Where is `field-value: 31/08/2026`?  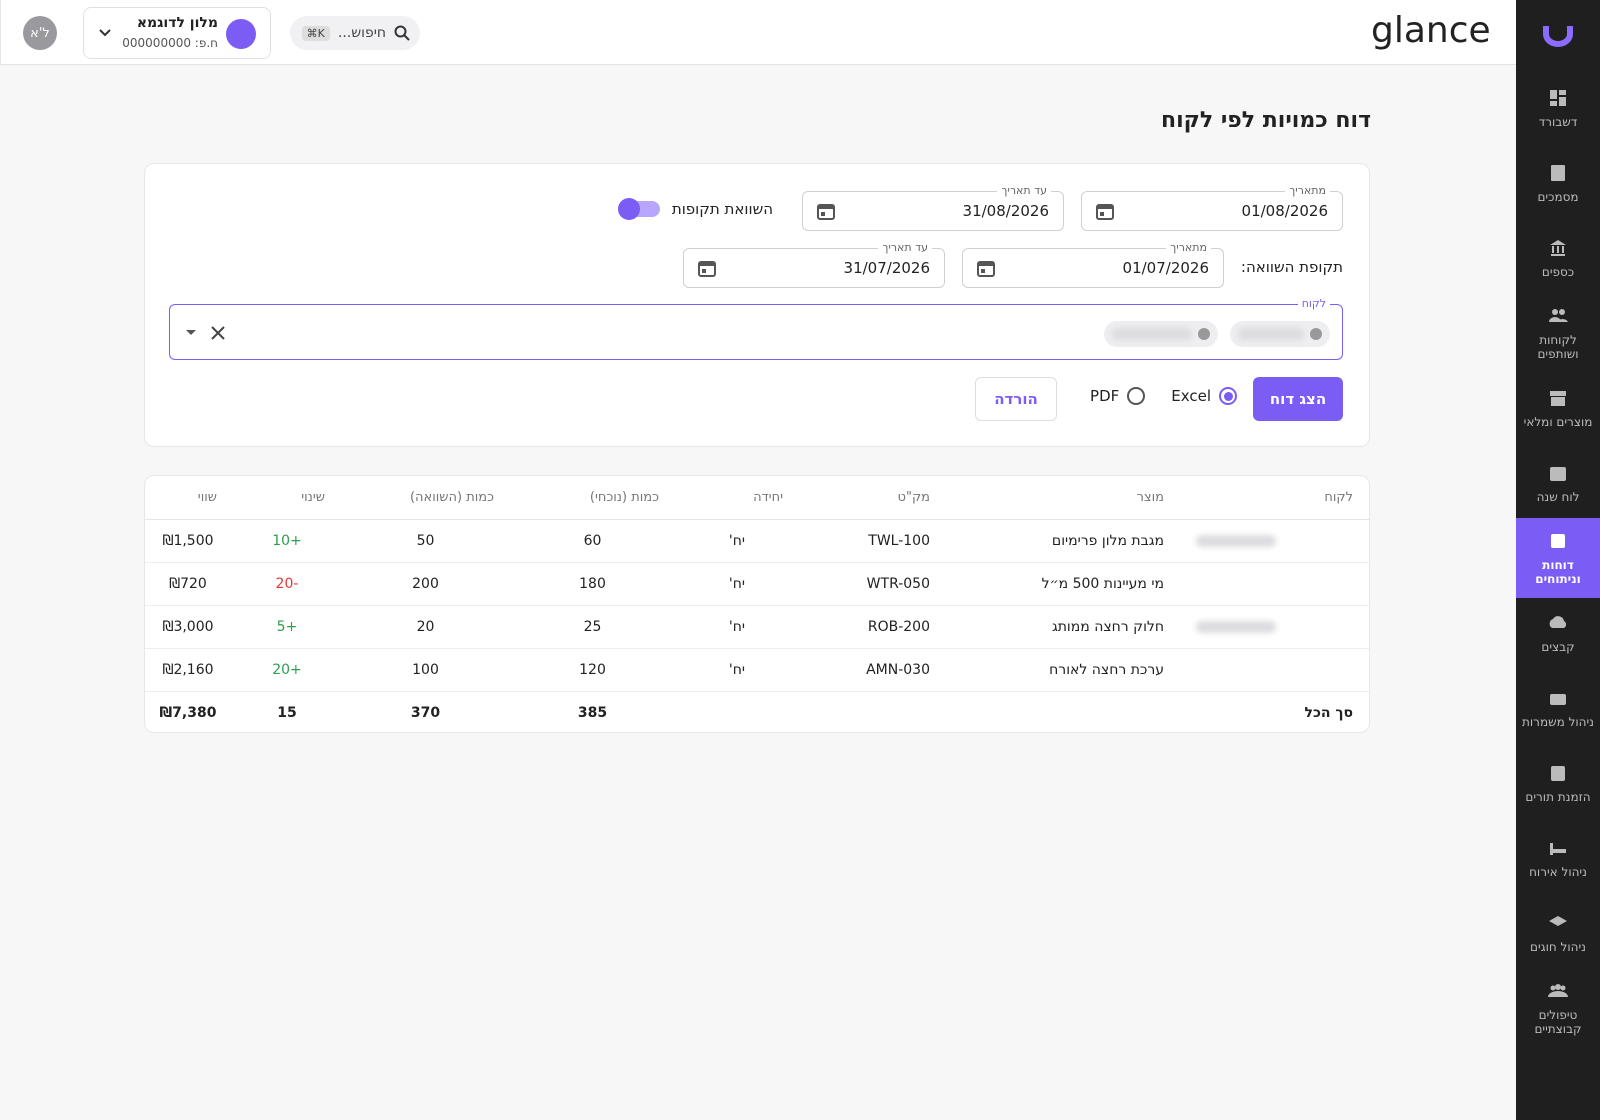 field-value: 31/08/2026 is located at coordinates (1005, 211).